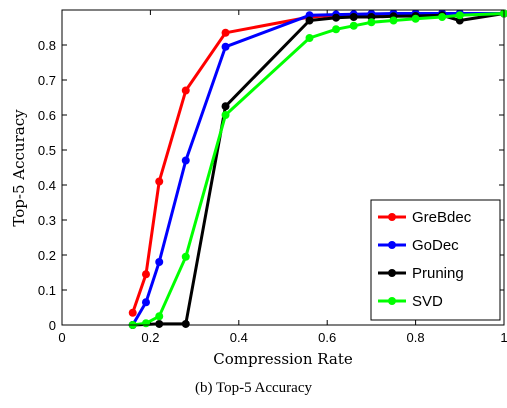  Describe the element at coordinates (47, 115) in the screenshot. I see `y-tick-label: 0.6` at that location.